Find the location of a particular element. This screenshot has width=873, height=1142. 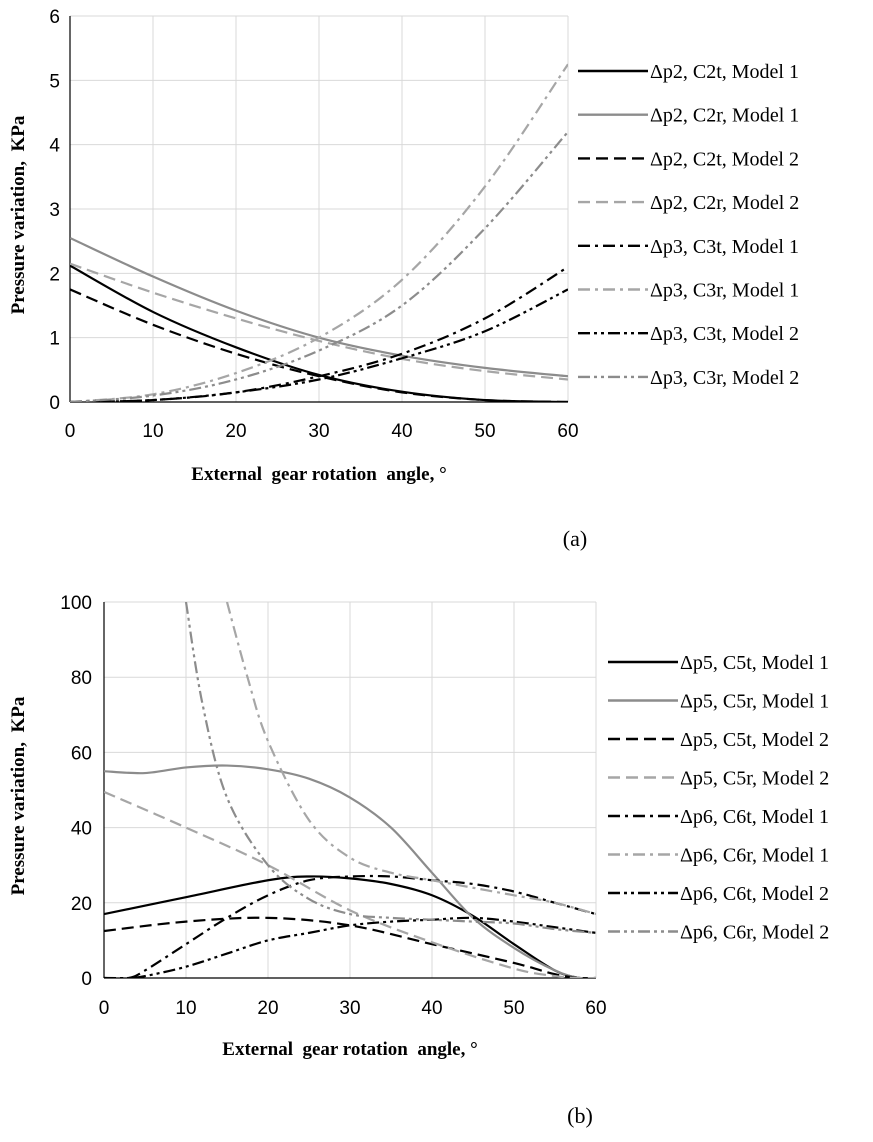

y-tick-label: 100 is located at coordinates (76, 603).